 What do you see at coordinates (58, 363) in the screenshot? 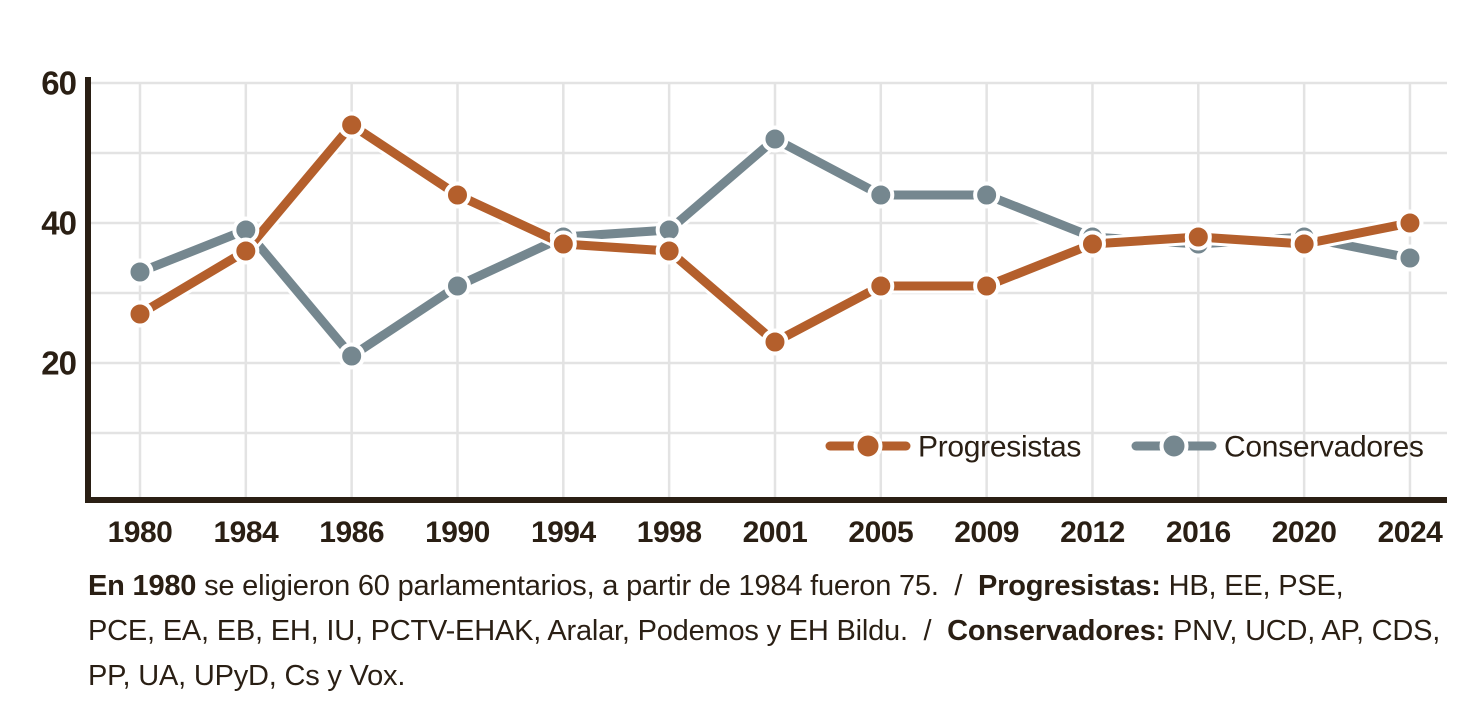
I see `y-tick-label-20: 20` at bounding box center [58, 363].